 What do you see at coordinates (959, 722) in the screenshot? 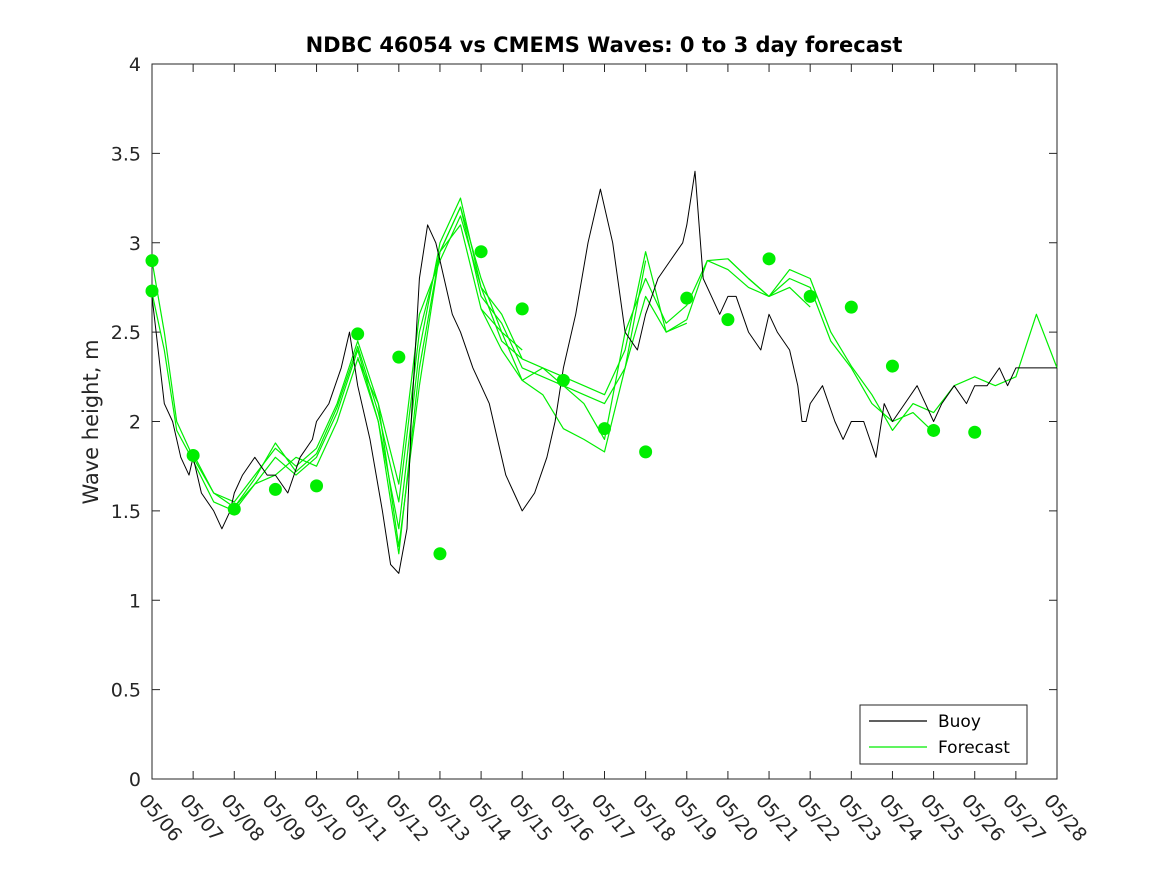
I see `legend-buoy-label: Buoy` at bounding box center [959, 722].